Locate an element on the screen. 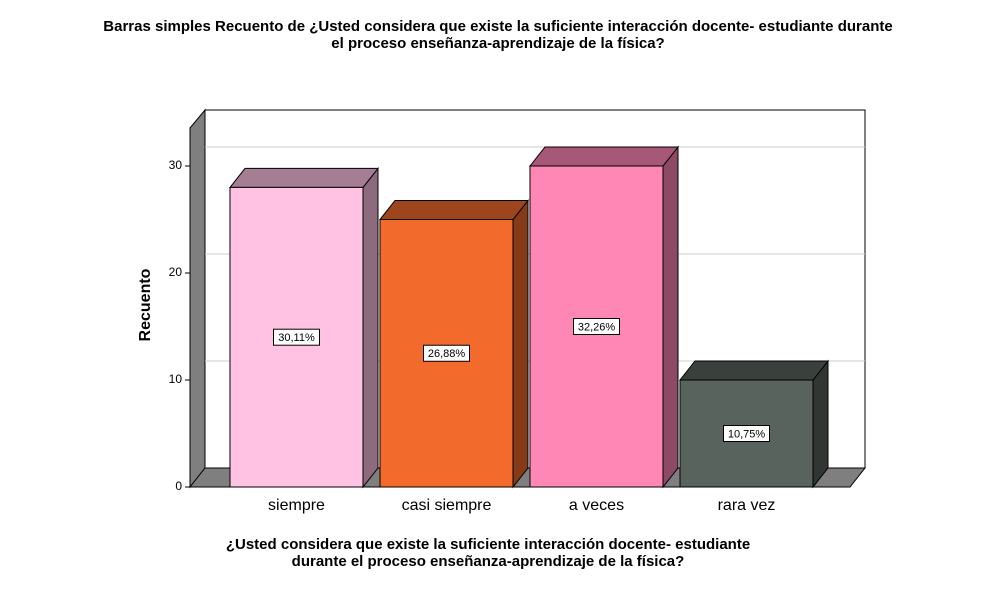 The height and width of the screenshot is (589, 996). data-label: 26,88% is located at coordinates (447, 354).